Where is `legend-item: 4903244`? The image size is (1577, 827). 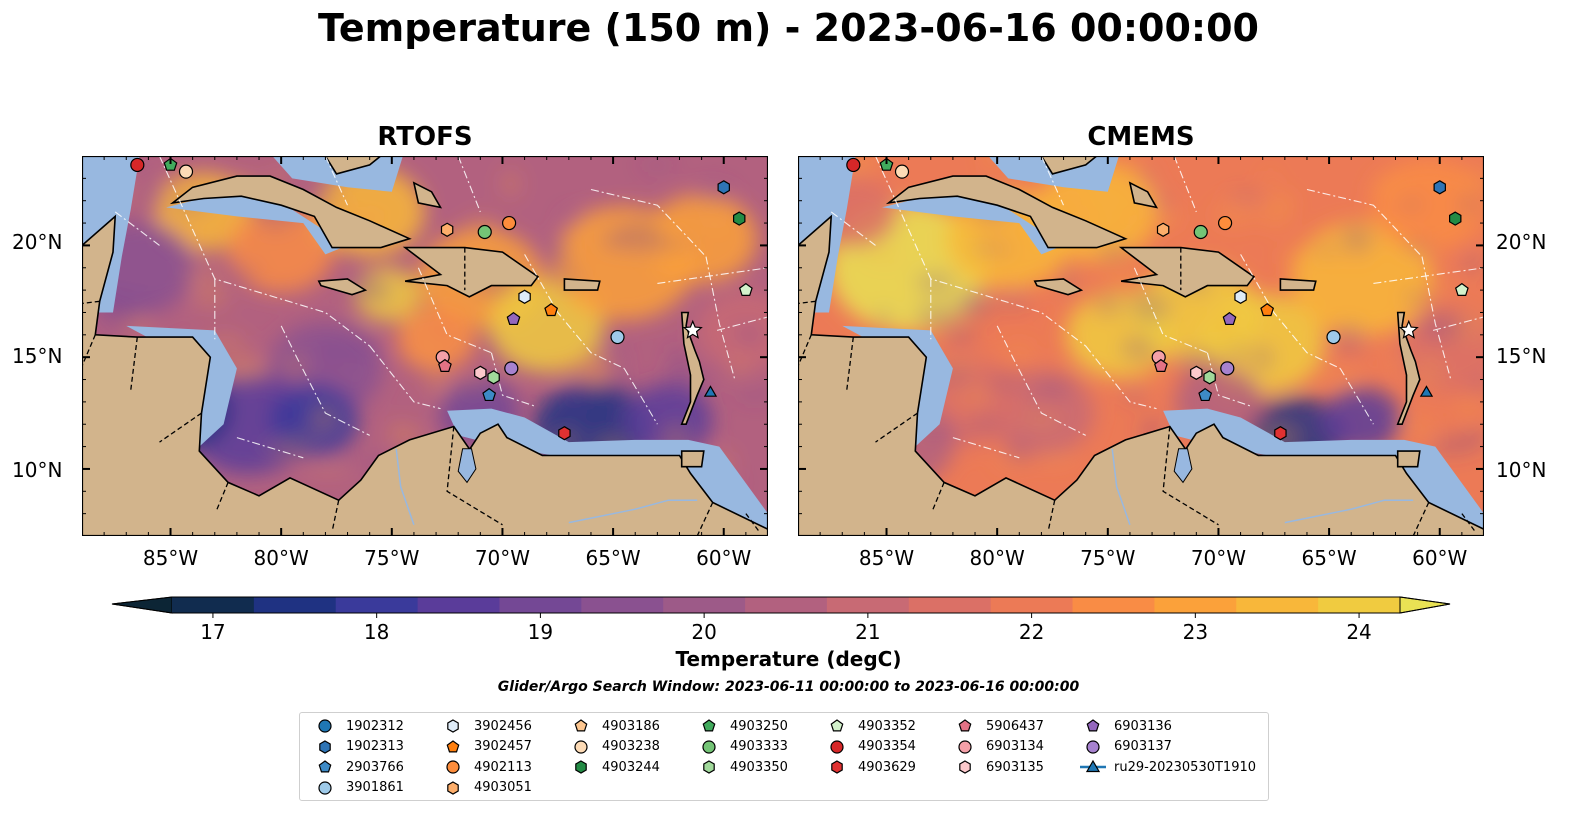
legend-item: 4903244 is located at coordinates (614, 767).